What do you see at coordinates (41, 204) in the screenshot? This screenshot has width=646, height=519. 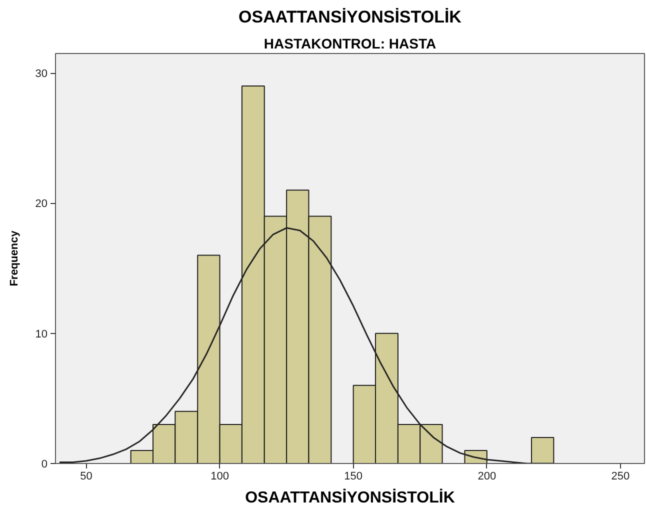 I see `y-tick-label: 20` at bounding box center [41, 204].